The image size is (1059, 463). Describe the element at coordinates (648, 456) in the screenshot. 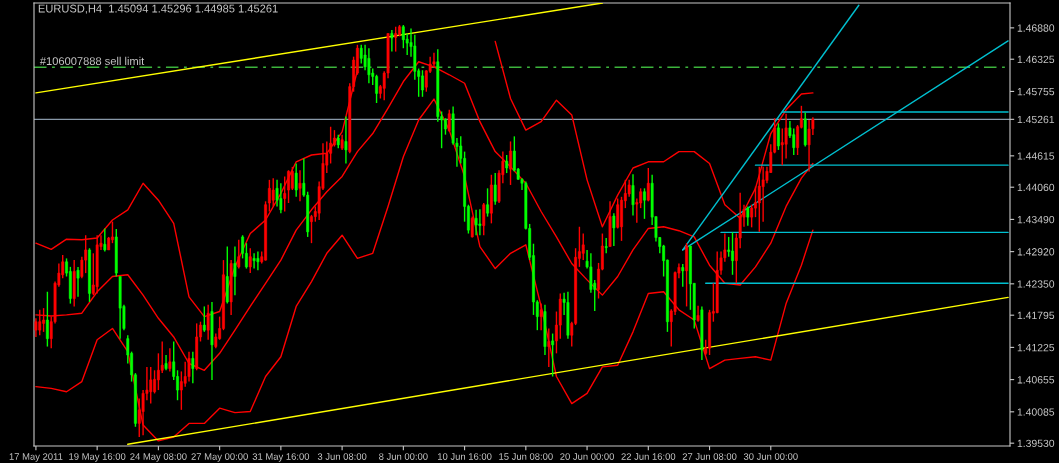

I see `x-tick-label: 22 Jun 16:00` at that location.